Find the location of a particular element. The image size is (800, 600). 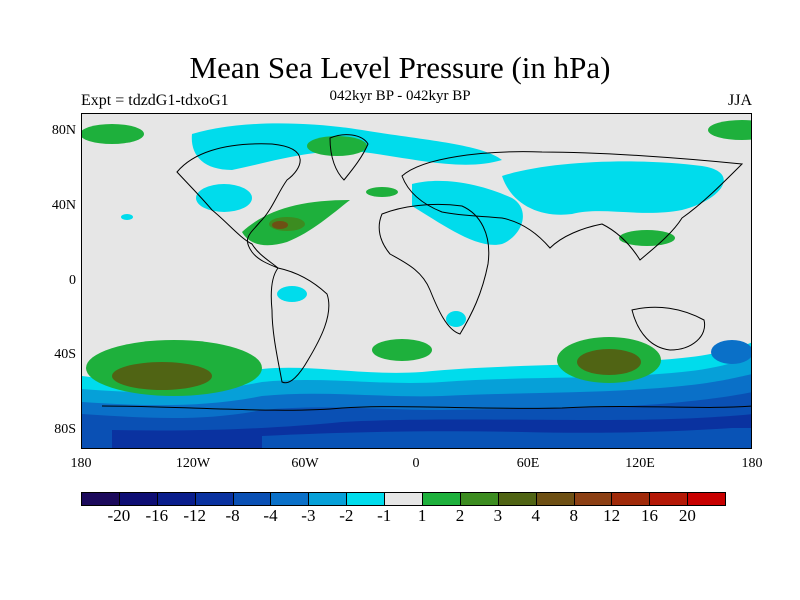

colorbar-label: 4 is located at coordinates (536, 515).